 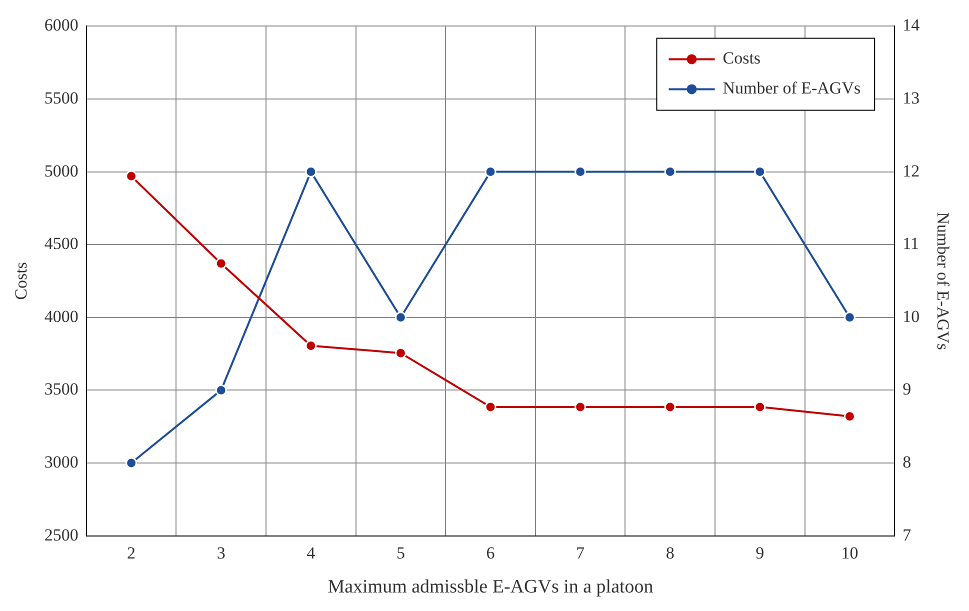 What do you see at coordinates (61, 244) in the screenshot?
I see `y-tick-label: 4500` at bounding box center [61, 244].